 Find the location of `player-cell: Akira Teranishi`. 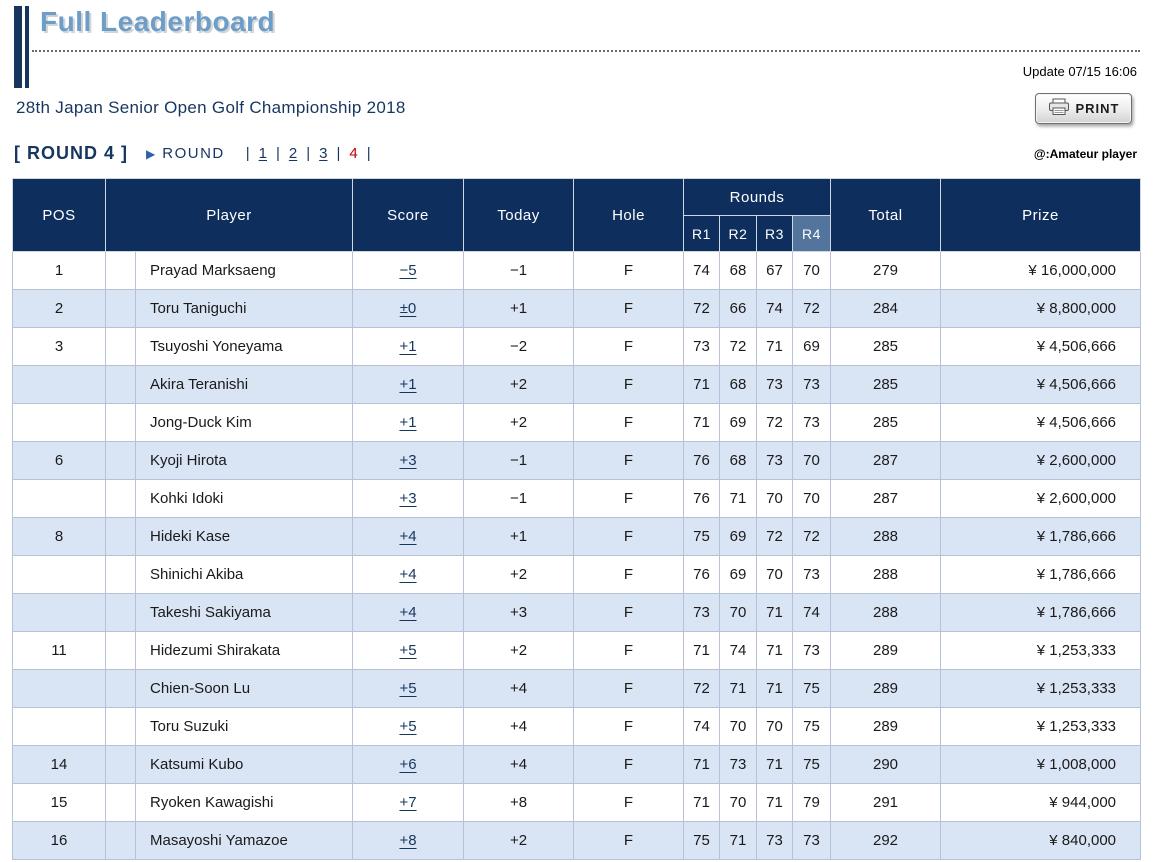

player-cell: Akira Teranishi is located at coordinates (244, 384).